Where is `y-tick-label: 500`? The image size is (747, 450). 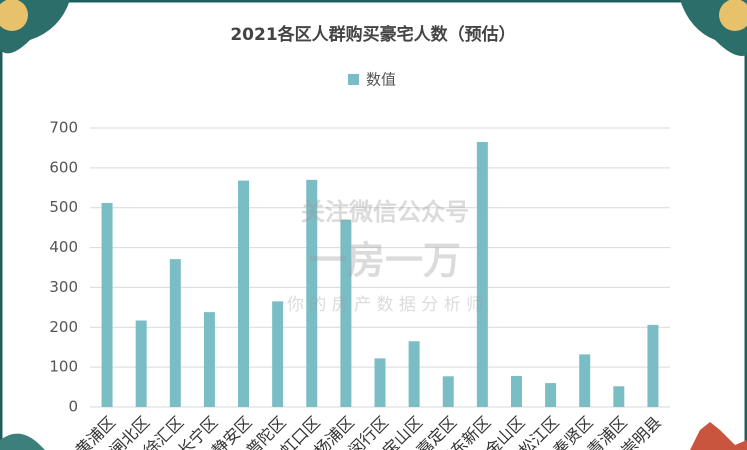
y-tick-label: 500 is located at coordinates (63, 207).